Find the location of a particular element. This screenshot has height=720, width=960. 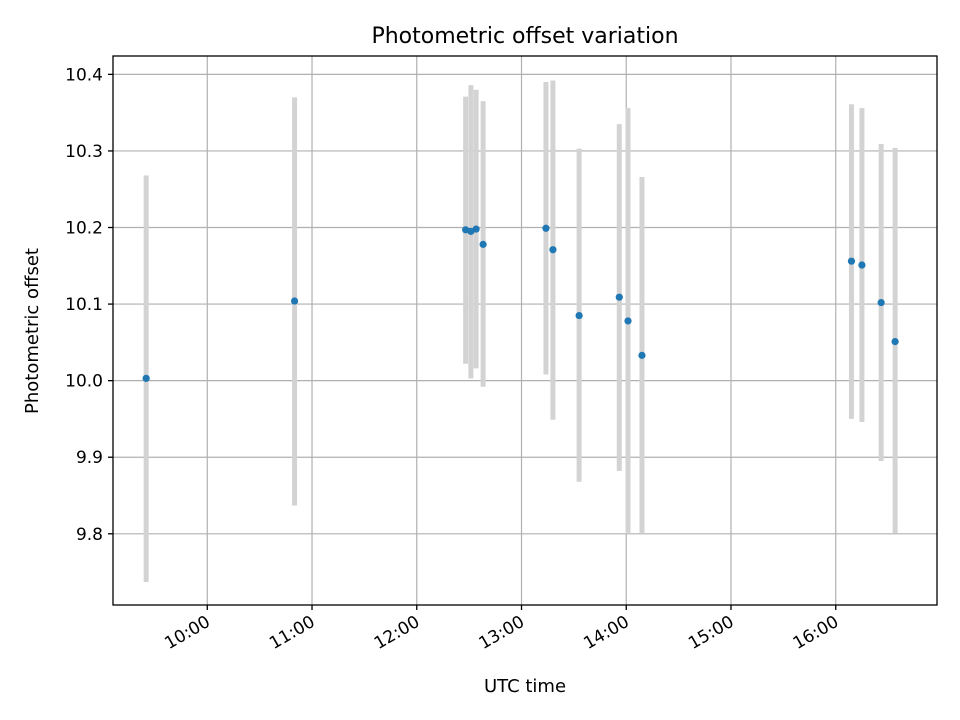

x-tick-label: 13:00 is located at coordinates (502, 633).